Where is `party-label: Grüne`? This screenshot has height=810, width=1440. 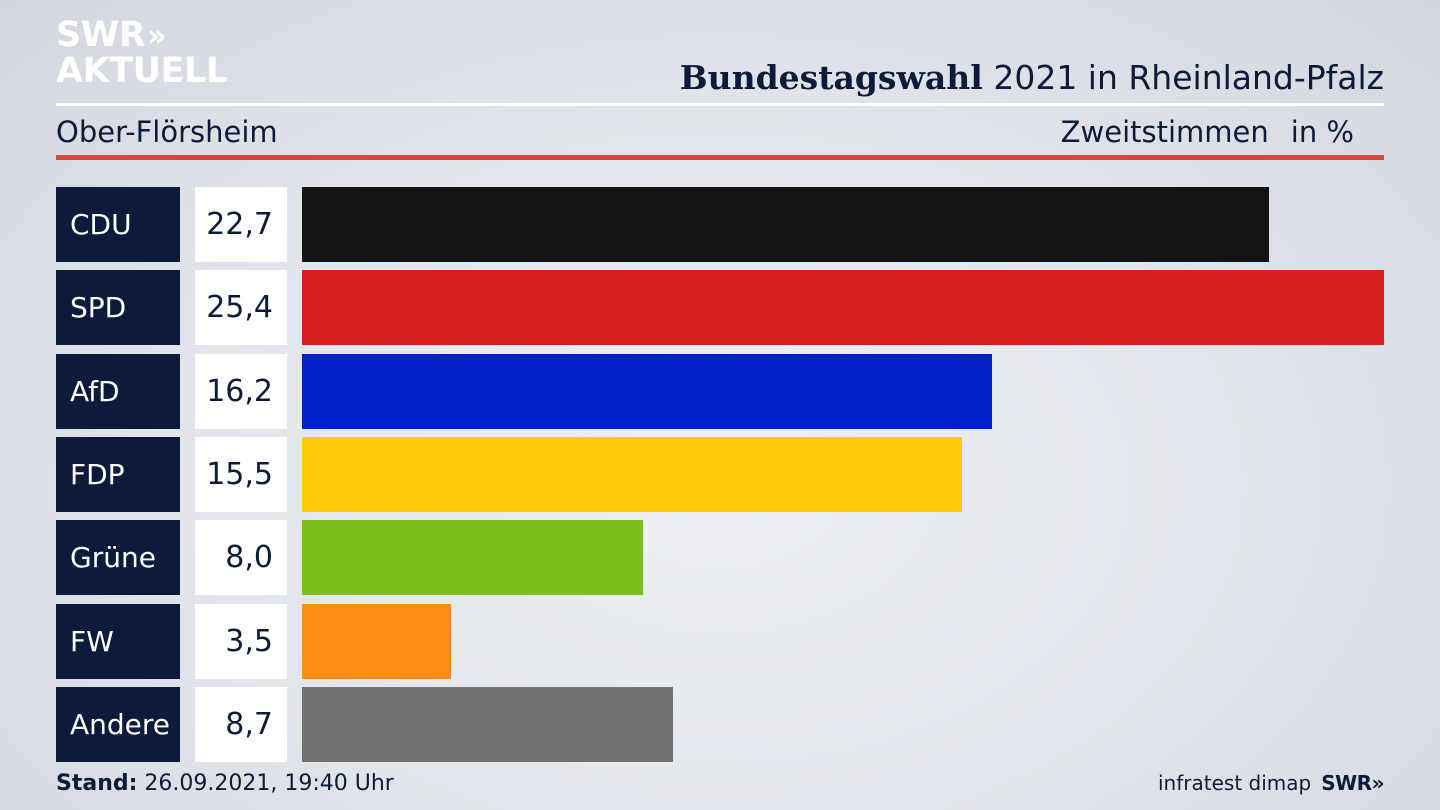 party-label: Grüne is located at coordinates (118, 558).